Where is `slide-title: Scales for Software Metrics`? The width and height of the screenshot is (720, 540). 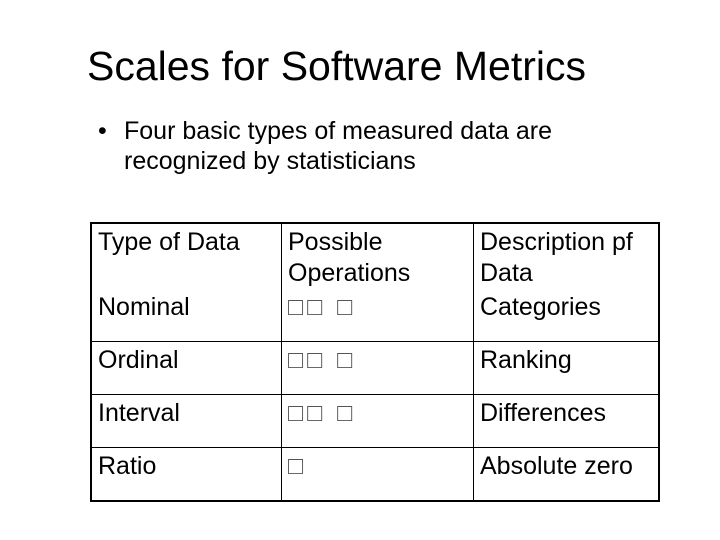
slide-title: Scales for Software Metrics is located at coordinates (336, 66).